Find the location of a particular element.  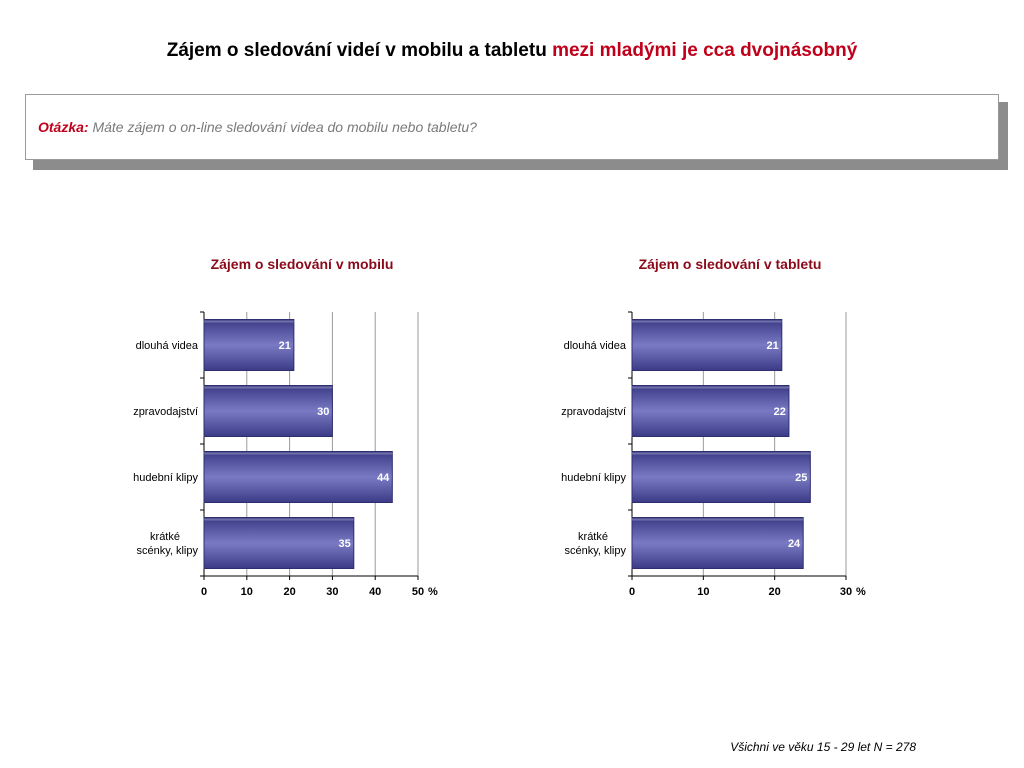

bar-value-label: 44 is located at coordinates (383, 478).